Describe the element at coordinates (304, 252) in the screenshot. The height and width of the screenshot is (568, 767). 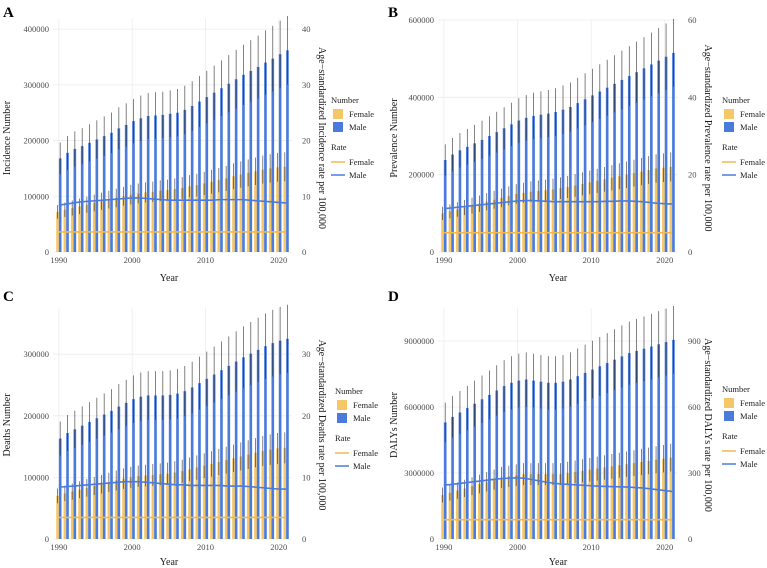
I see `y2-tick-label: 0` at that location.